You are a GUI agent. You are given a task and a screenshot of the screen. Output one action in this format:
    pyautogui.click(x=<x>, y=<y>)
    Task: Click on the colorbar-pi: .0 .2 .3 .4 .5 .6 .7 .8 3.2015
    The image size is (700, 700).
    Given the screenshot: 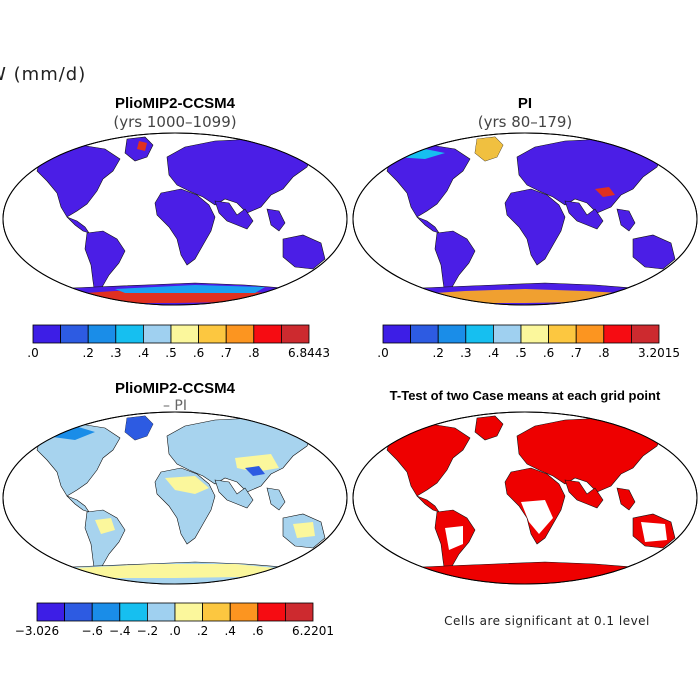 What is the action you would take?
    pyautogui.click(x=528, y=342)
    